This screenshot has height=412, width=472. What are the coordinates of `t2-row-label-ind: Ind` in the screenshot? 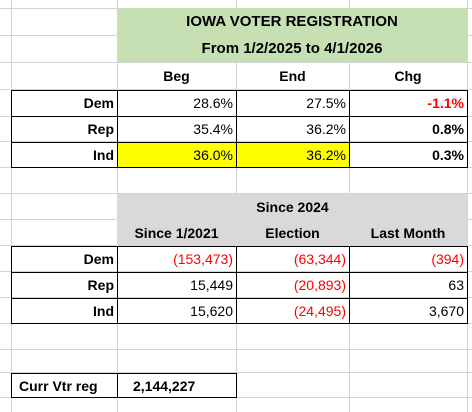 It's located at (103, 311).